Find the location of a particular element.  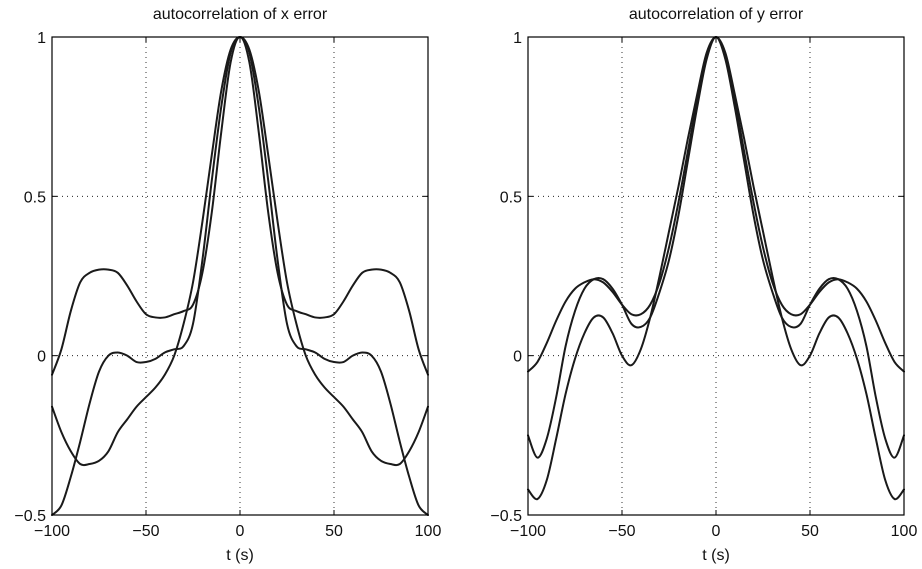

chart-title: autocorrelation of x error is located at coordinates (240, 14).